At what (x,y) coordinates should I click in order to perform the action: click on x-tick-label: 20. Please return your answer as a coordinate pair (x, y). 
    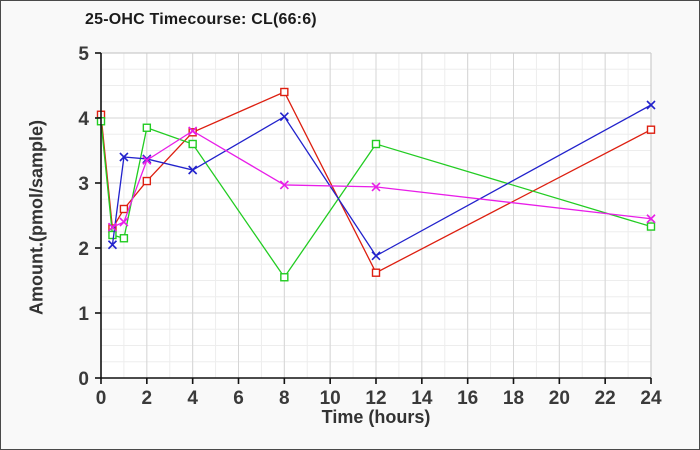
    Looking at the image, I should click on (559, 398).